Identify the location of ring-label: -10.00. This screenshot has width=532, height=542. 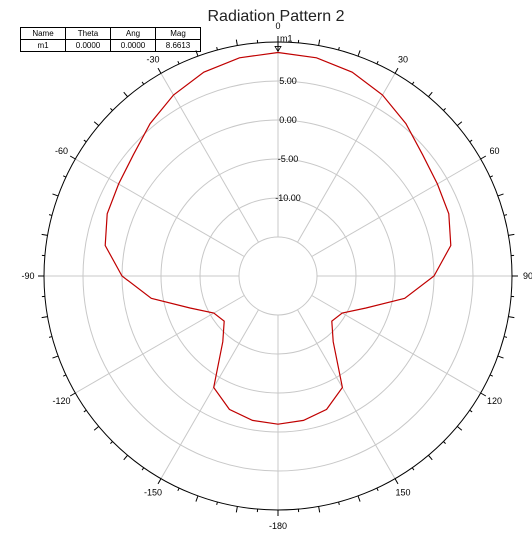
(288, 198).